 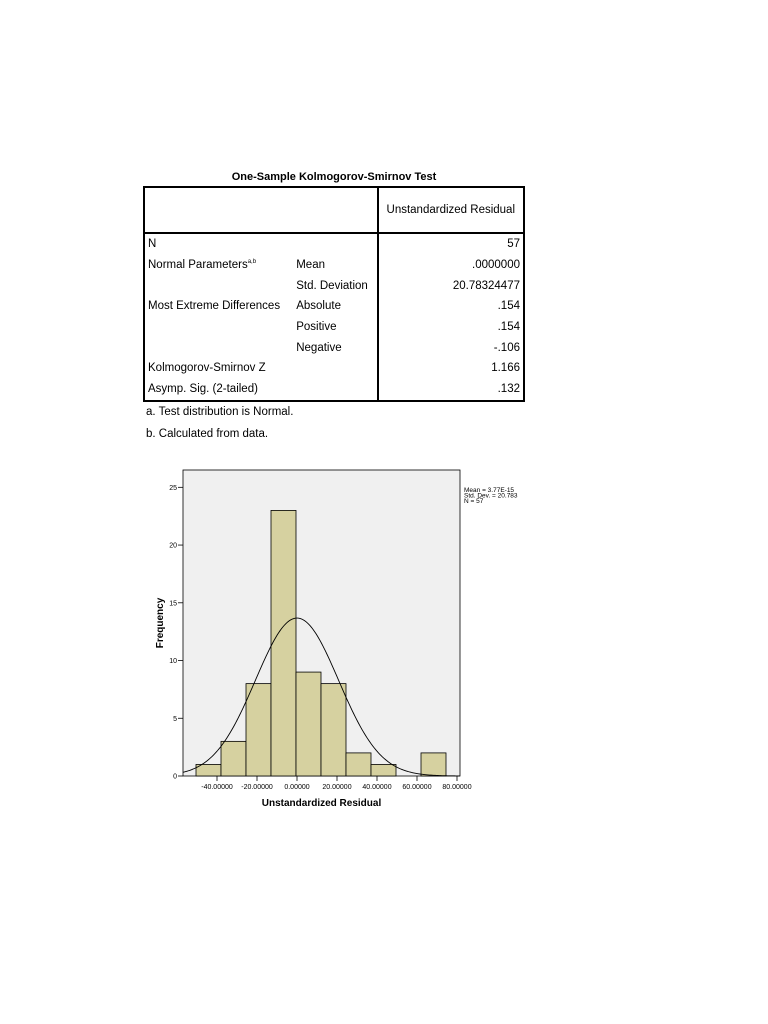 What do you see at coordinates (474, 501) in the screenshot?
I see `stats-annotation: N = 57` at bounding box center [474, 501].